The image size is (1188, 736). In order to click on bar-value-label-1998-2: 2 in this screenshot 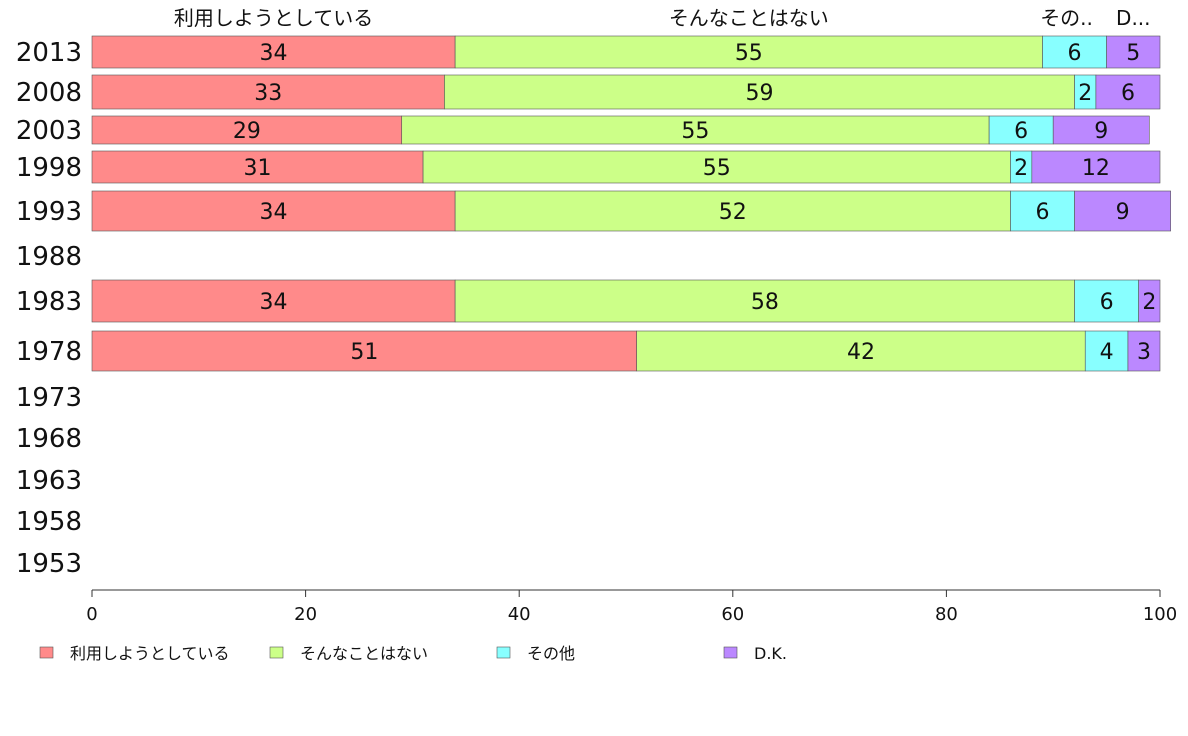, I will do `click(1021, 168)`.